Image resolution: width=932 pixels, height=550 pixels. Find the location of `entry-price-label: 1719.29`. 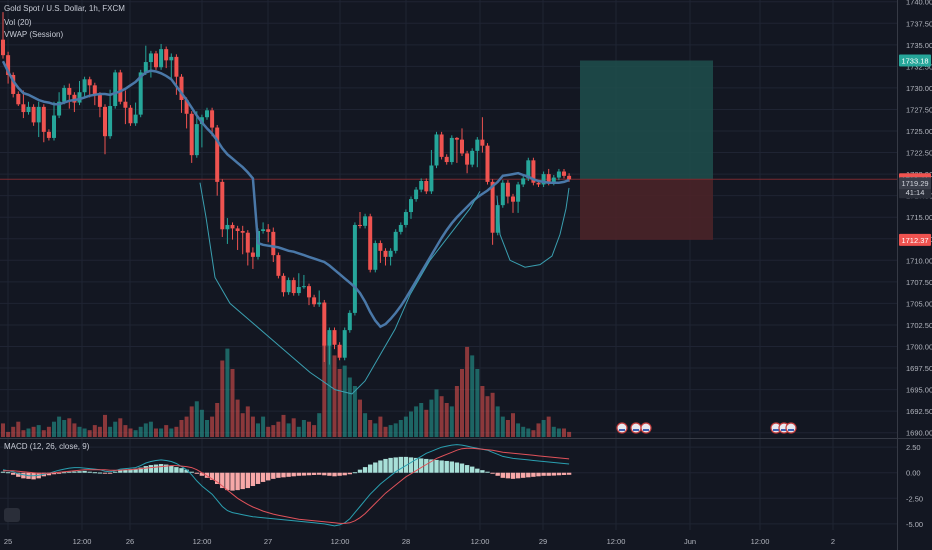

entry-price-label: 1719.29 is located at coordinates (914, 183).